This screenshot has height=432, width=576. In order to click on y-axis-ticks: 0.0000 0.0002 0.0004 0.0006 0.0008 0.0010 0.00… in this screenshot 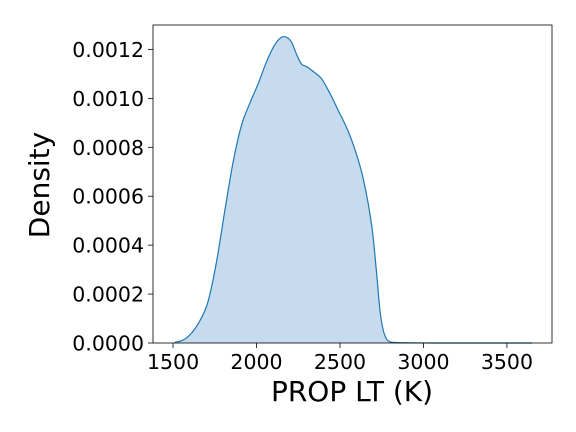, I will do `click(112, 197)`.